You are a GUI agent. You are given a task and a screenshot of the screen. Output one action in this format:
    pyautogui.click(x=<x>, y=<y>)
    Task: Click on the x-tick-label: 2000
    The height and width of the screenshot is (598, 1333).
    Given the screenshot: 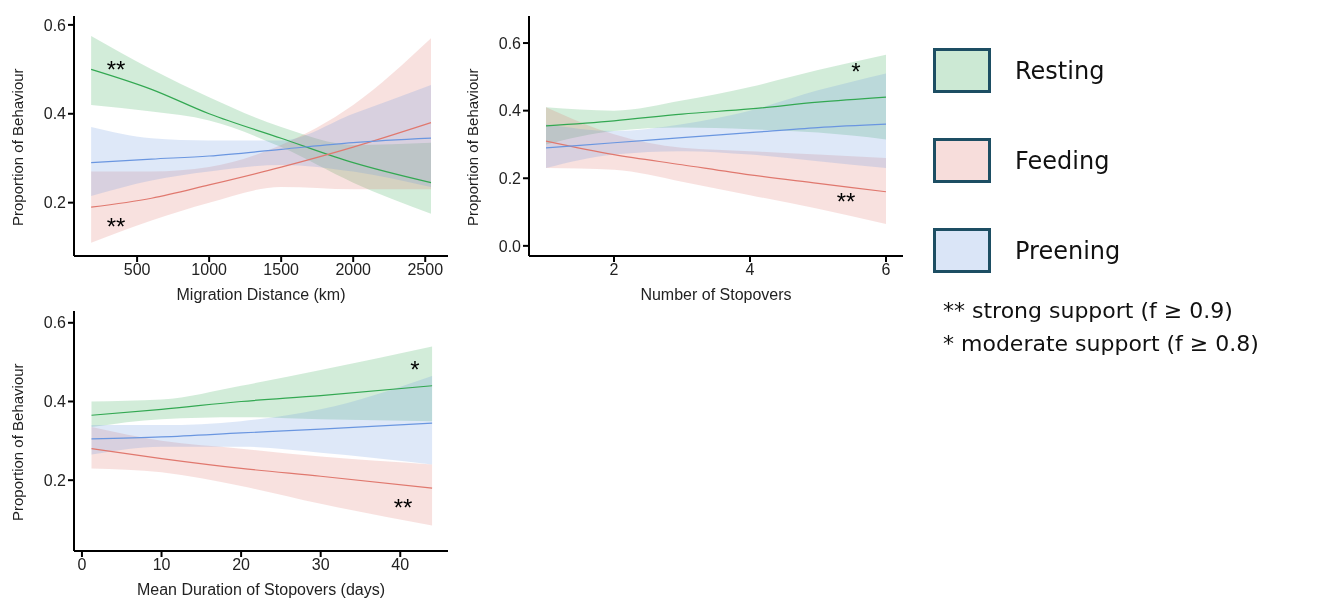 What is the action you would take?
    pyautogui.click(x=353, y=270)
    